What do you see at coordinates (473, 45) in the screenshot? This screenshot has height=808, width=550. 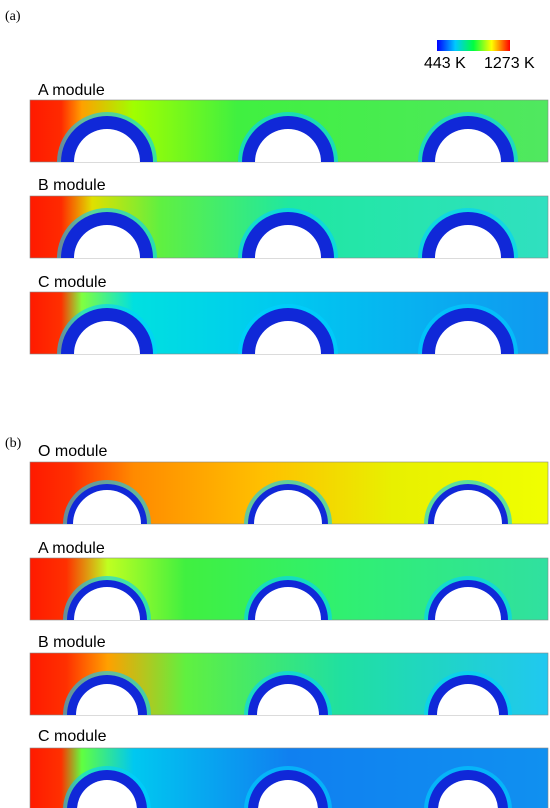 I see `colorbar` at bounding box center [473, 45].